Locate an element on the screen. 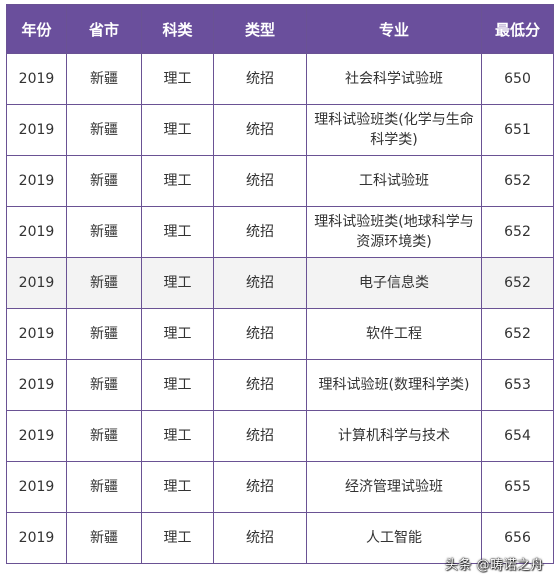 This screenshot has height=576, width=556. cell-major: 理科试验班(数理科学类) is located at coordinates (394, 385).